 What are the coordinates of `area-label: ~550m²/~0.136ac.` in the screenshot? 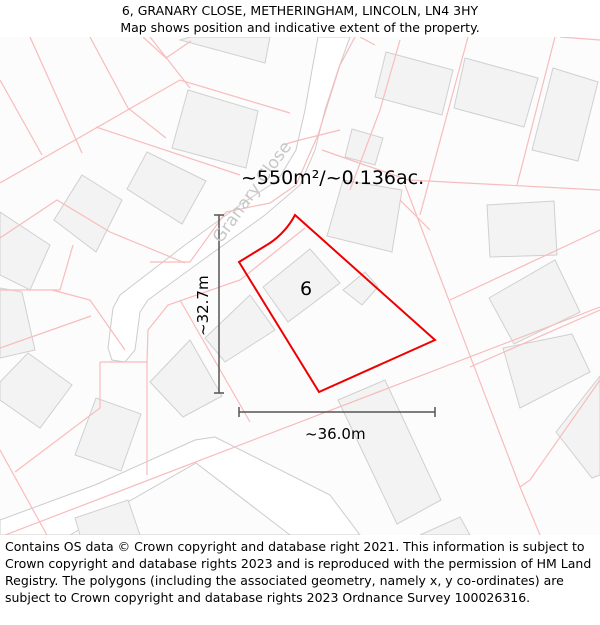 It's located at (332, 178).